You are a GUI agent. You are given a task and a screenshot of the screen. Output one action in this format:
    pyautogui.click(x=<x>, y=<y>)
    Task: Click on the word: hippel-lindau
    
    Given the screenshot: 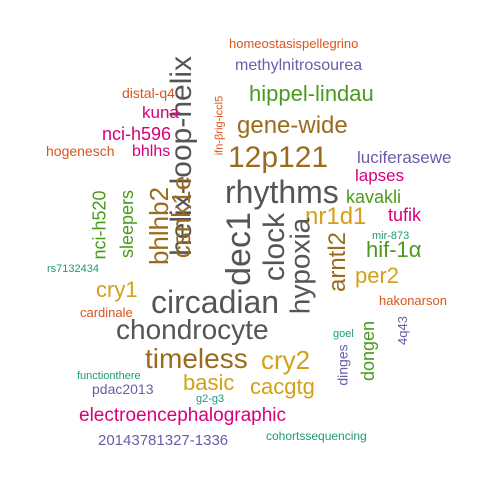 What is the action you would take?
    pyautogui.click(x=311, y=93)
    